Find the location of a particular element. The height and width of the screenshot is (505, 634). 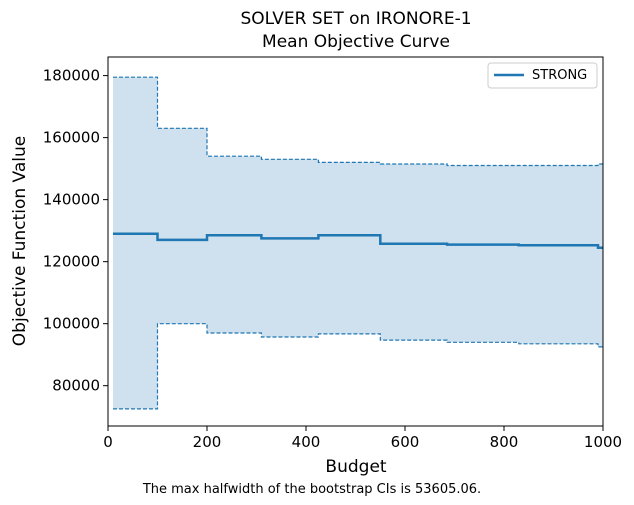

ci-upper-line is located at coordinates (358, 121).